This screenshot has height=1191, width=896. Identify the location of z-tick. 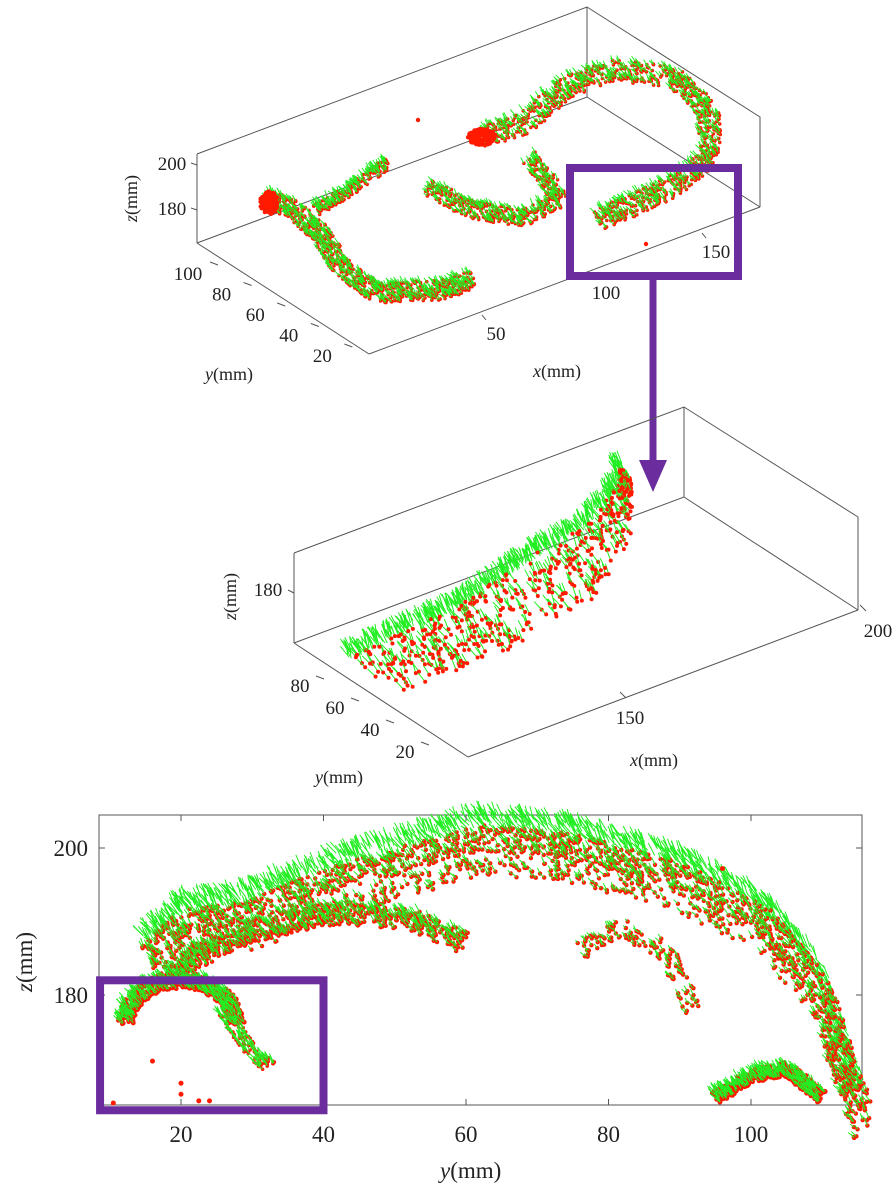
(194, 209).